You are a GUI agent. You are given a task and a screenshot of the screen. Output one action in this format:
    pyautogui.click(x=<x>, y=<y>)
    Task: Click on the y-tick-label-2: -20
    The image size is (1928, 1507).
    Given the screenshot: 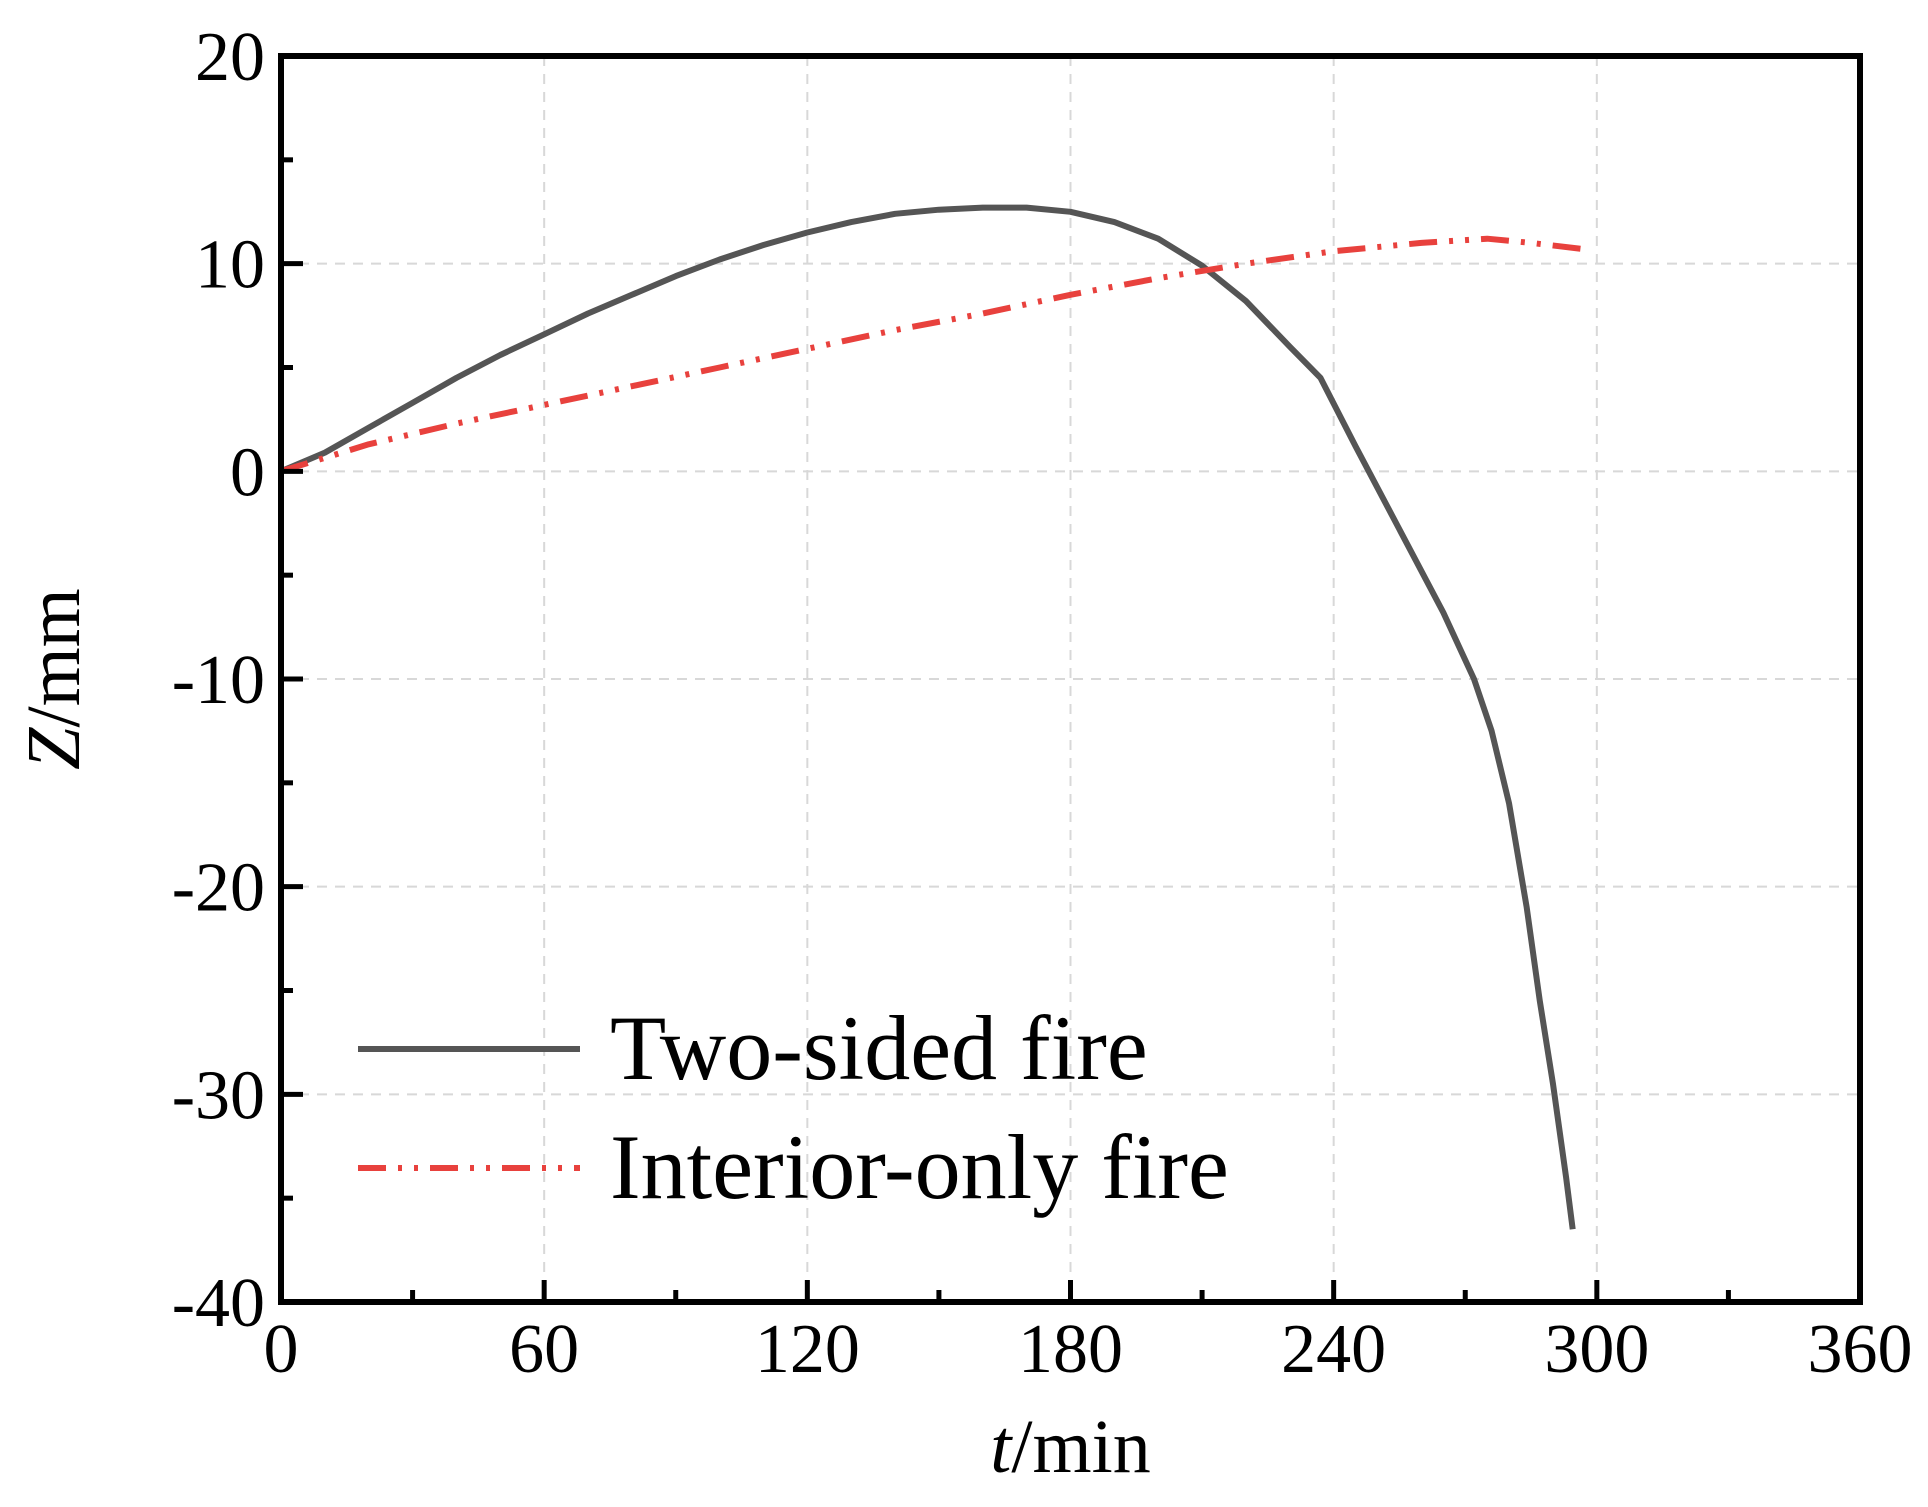 What is the action you would take?
    pyautogui.click(x=218, y=888)
    